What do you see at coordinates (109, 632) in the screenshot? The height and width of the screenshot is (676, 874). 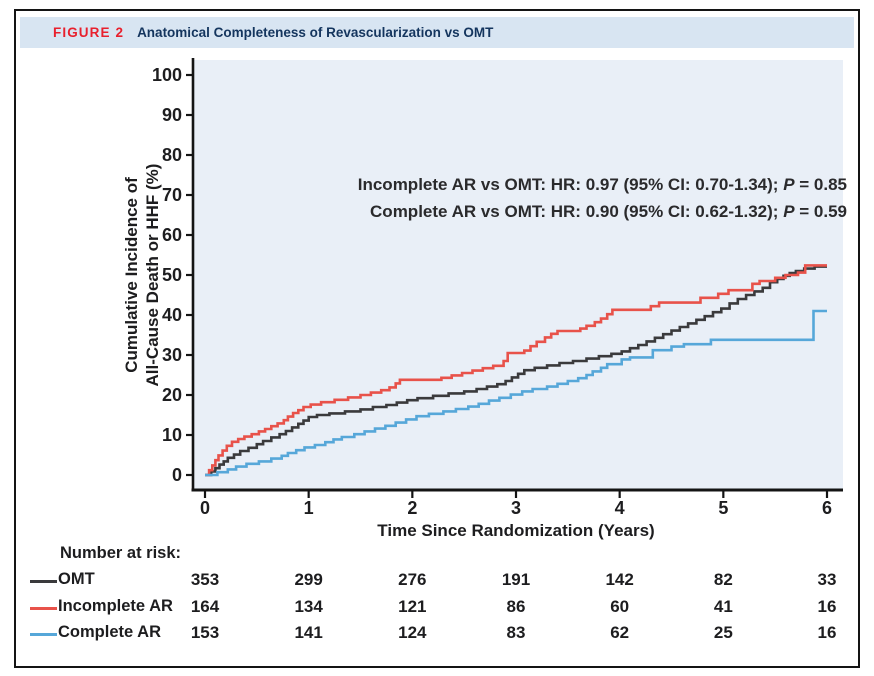 I see `risk-row-label: Complete AR` at bounding box center [109, 632].